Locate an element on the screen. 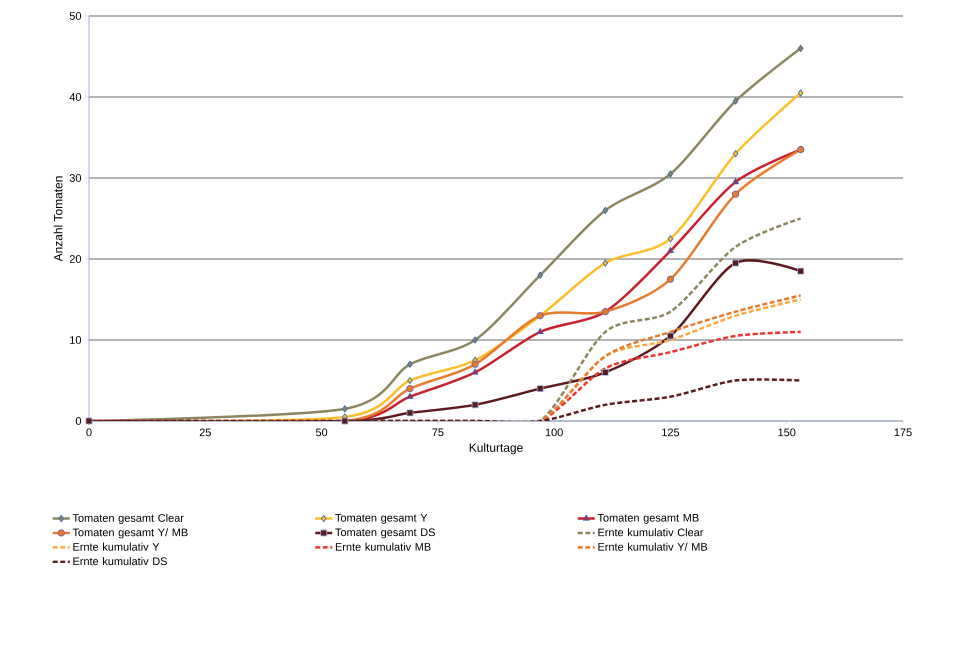  legend-label: Ernte kumulativ DS is located at coordinates (120, 561).